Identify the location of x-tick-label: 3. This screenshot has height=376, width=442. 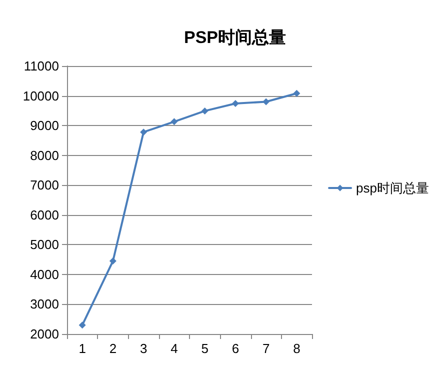
(144, 348).